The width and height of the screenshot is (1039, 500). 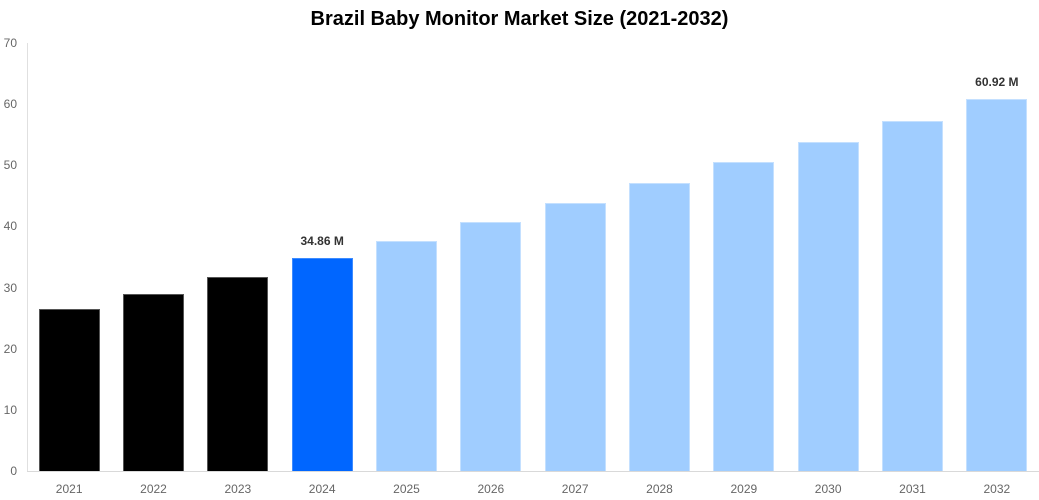 I want to click on bar-2024, so click(x=322, y=364).